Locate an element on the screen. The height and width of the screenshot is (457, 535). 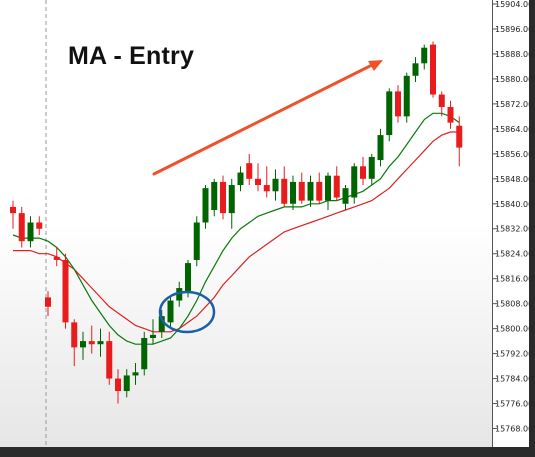
y-tick-label: 15800.00 is located at coordinates (514, 329).